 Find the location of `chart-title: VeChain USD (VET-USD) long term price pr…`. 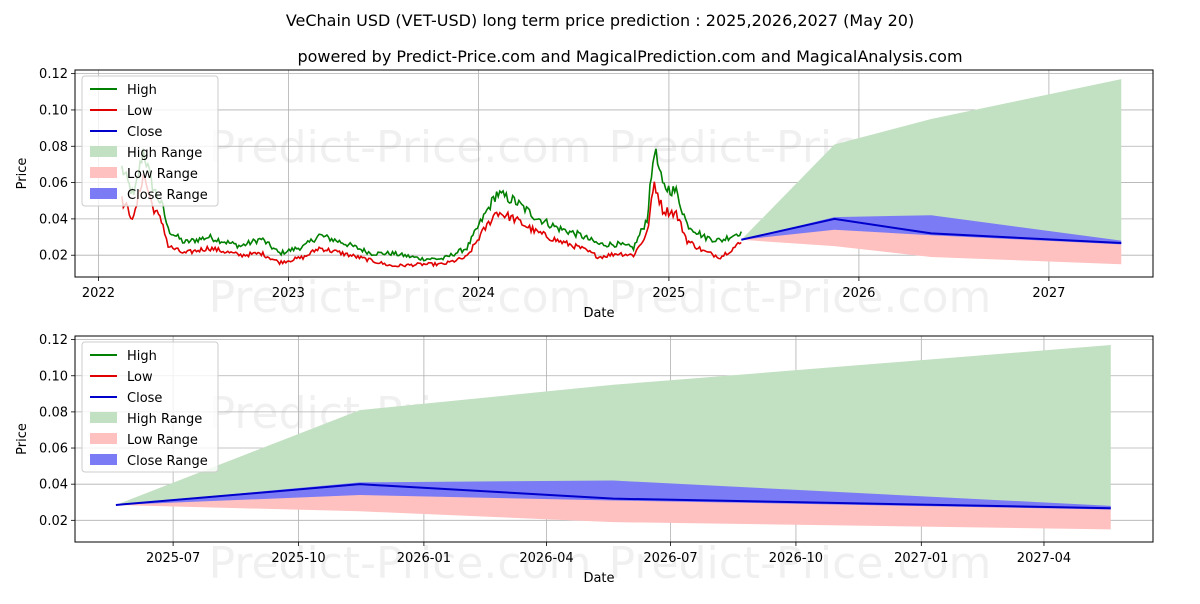

chart-title: VeChain USD (VET-USD) long term price pr… is located at coordinates (600, 20).